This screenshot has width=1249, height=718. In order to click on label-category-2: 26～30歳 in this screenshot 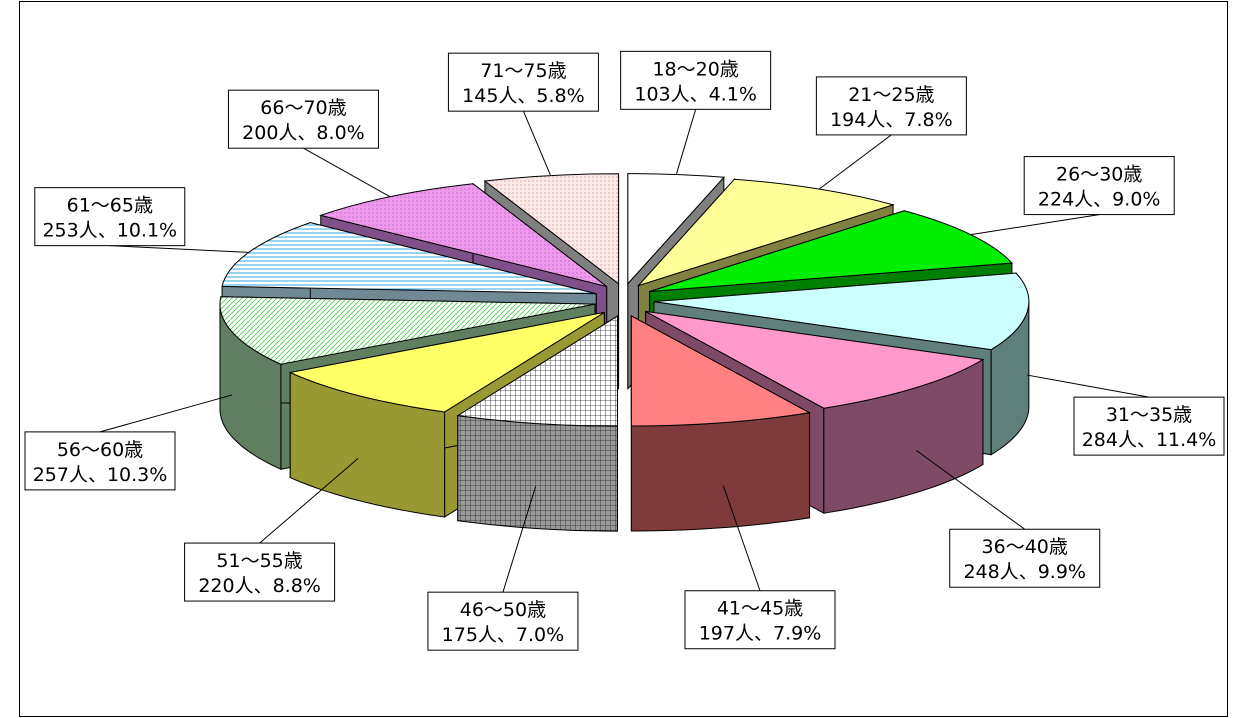, I will do `click(1099, 175)`.